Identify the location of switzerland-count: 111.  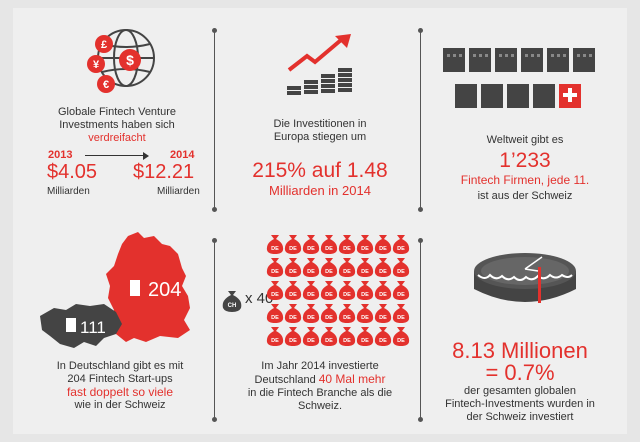
(93, 327).